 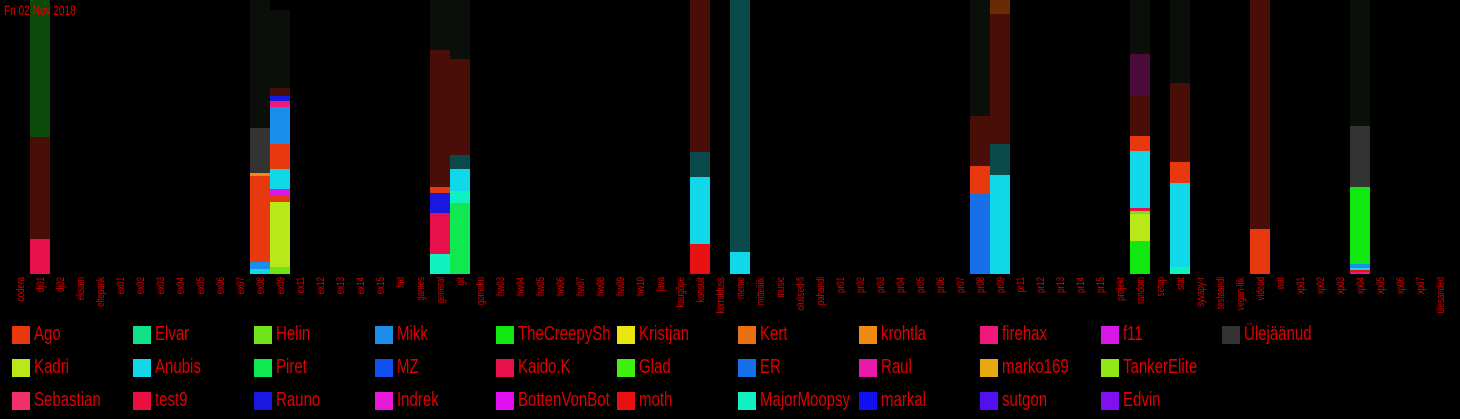 What do you see at coordinates (434, 367) in the screenshot?
I see `legend-item: MZ` at bounding box center [434, 367].